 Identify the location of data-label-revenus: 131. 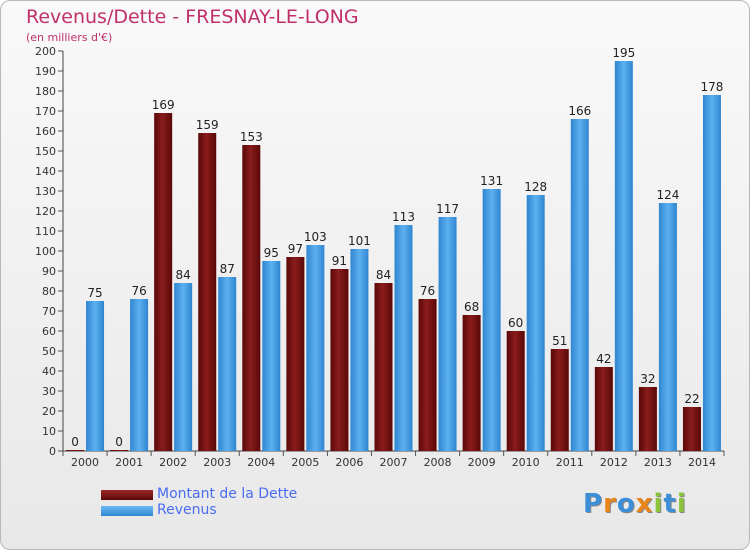
(491, 181).